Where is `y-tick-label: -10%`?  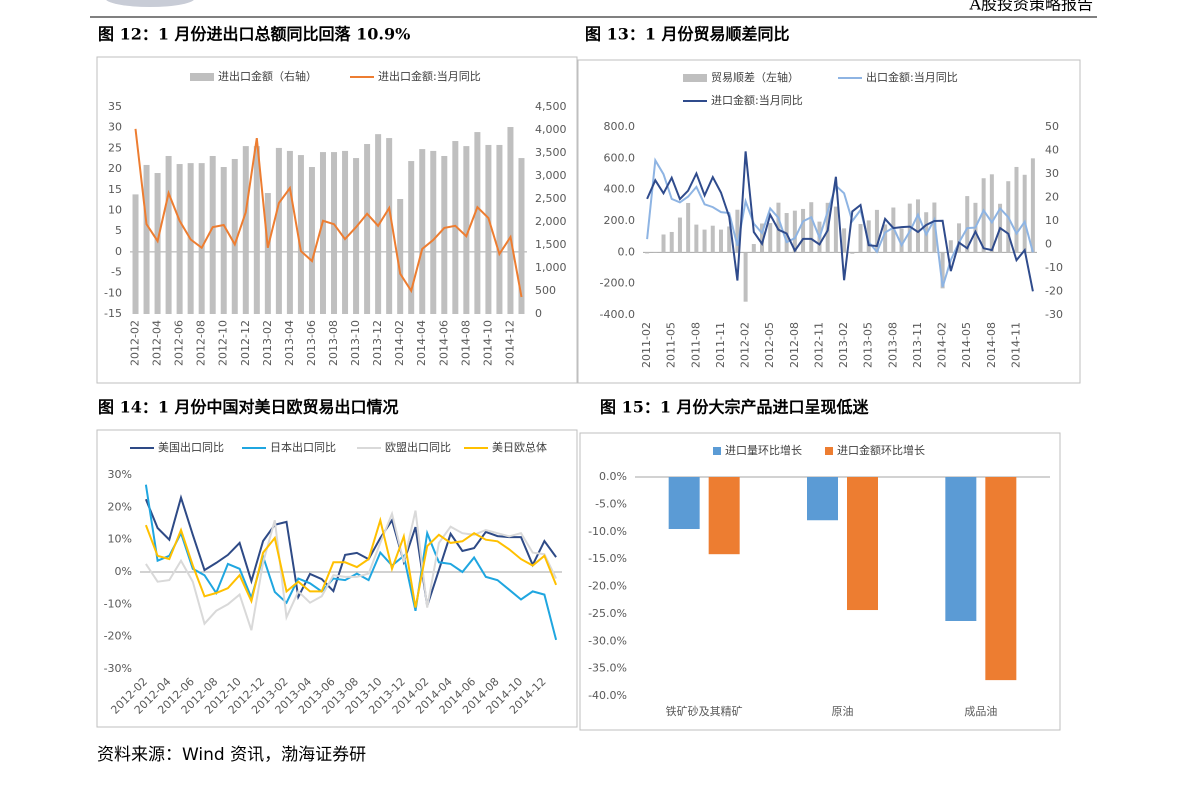
y-tick-label: -10% is located at coordinates (118, 603).